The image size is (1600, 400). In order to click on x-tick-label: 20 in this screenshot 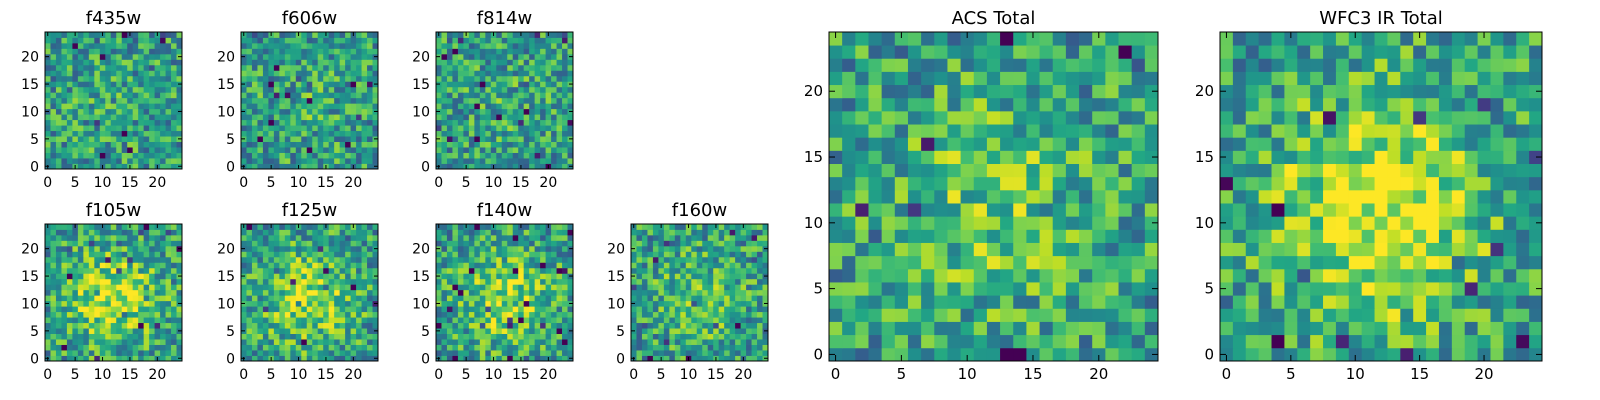, I will do `click(548, 375)`.